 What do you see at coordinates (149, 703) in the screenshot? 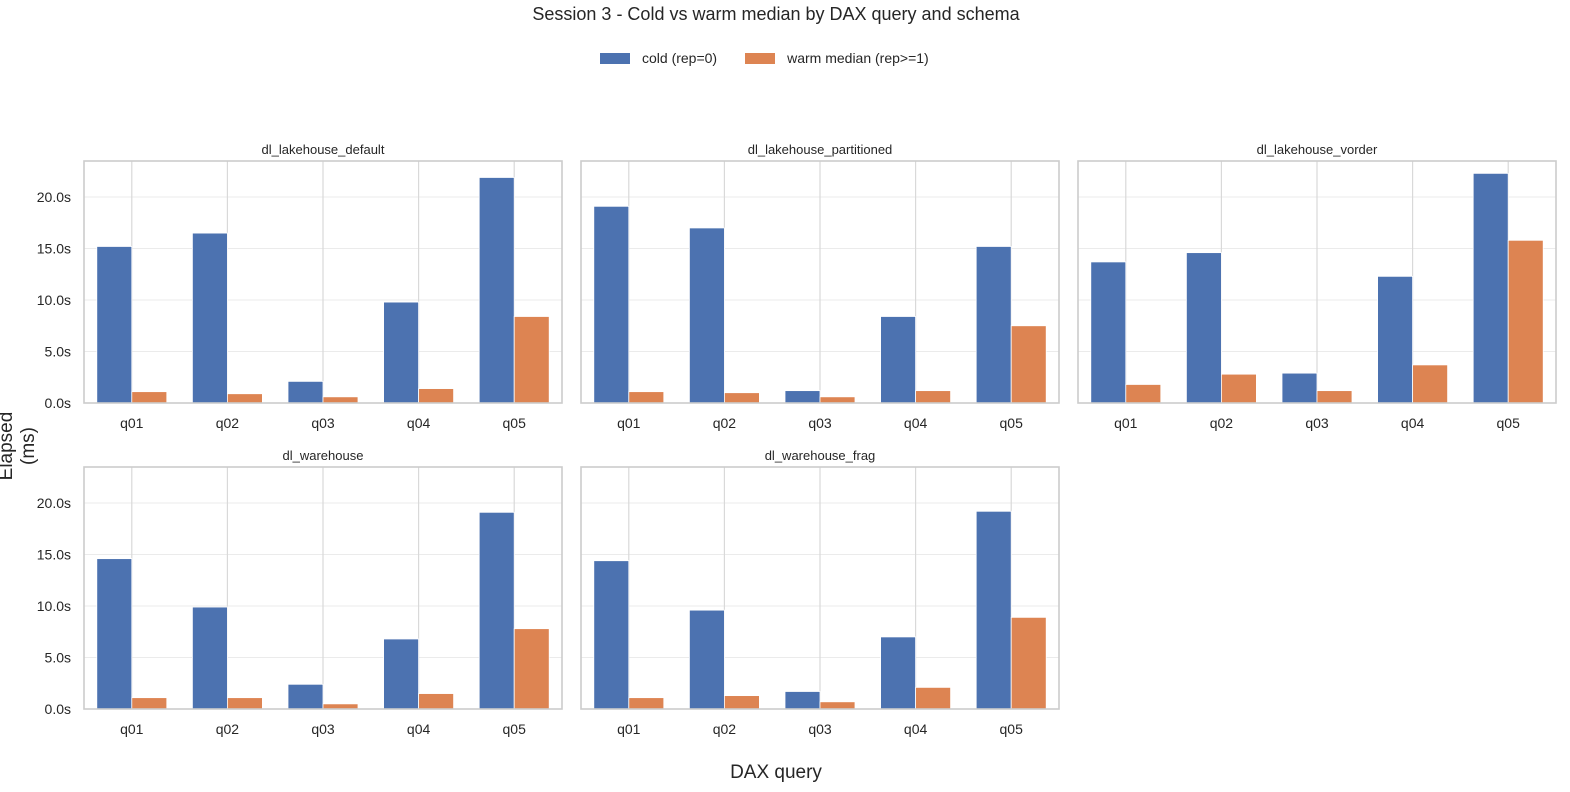
I see `panel-4-bar-warm-q01` at bounding box center [149, 703].